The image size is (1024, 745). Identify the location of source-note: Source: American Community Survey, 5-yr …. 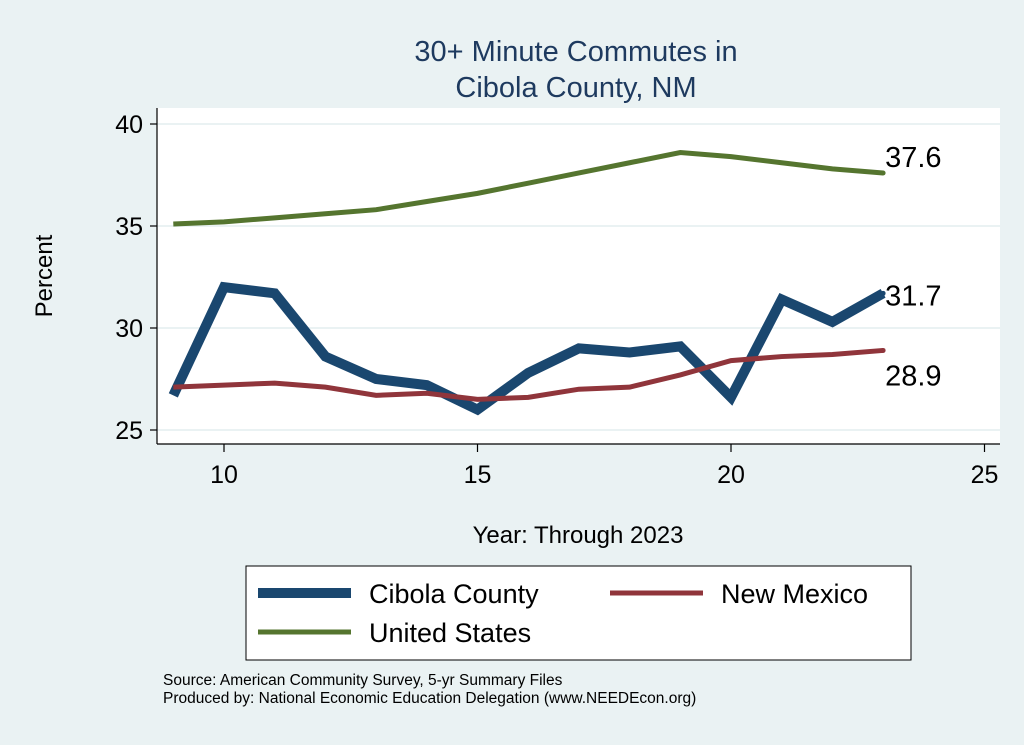
(363, 680).